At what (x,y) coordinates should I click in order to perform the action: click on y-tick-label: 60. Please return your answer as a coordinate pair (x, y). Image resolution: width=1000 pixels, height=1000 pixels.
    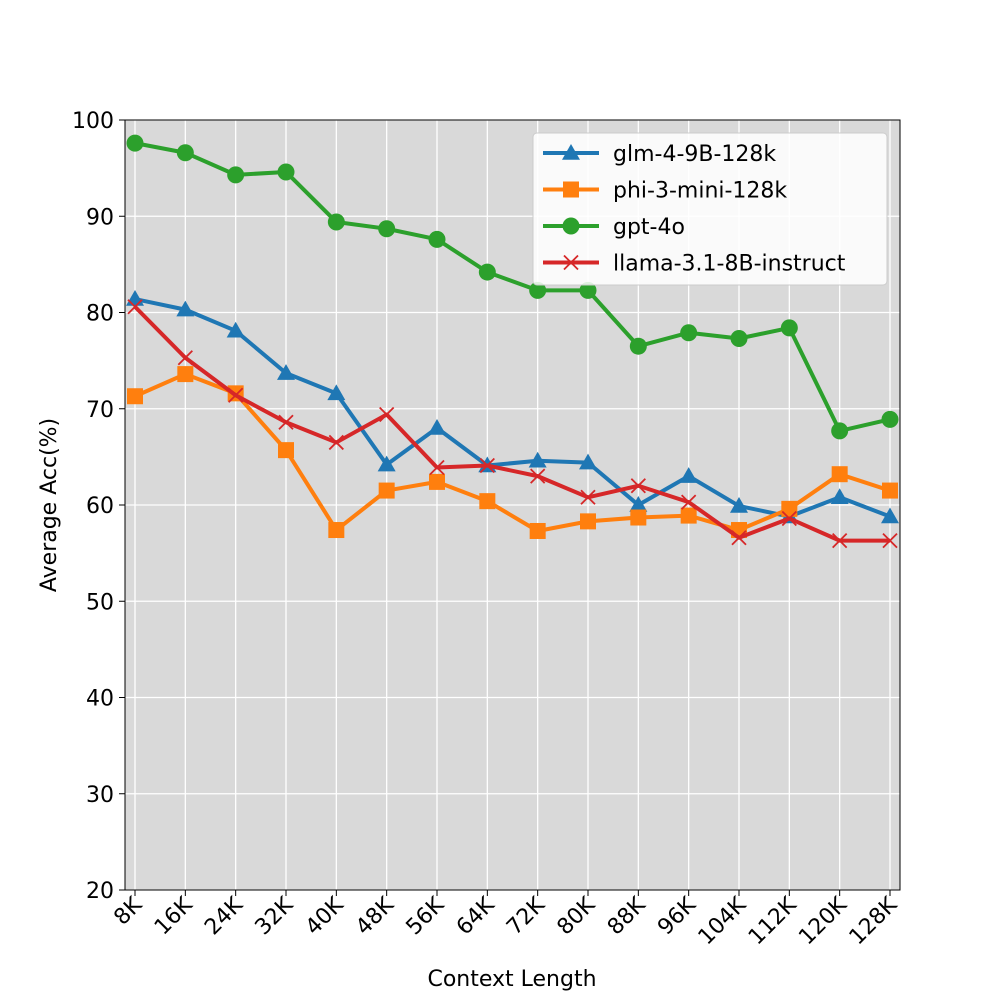
    Looking at the image, I should click on (100, 506).